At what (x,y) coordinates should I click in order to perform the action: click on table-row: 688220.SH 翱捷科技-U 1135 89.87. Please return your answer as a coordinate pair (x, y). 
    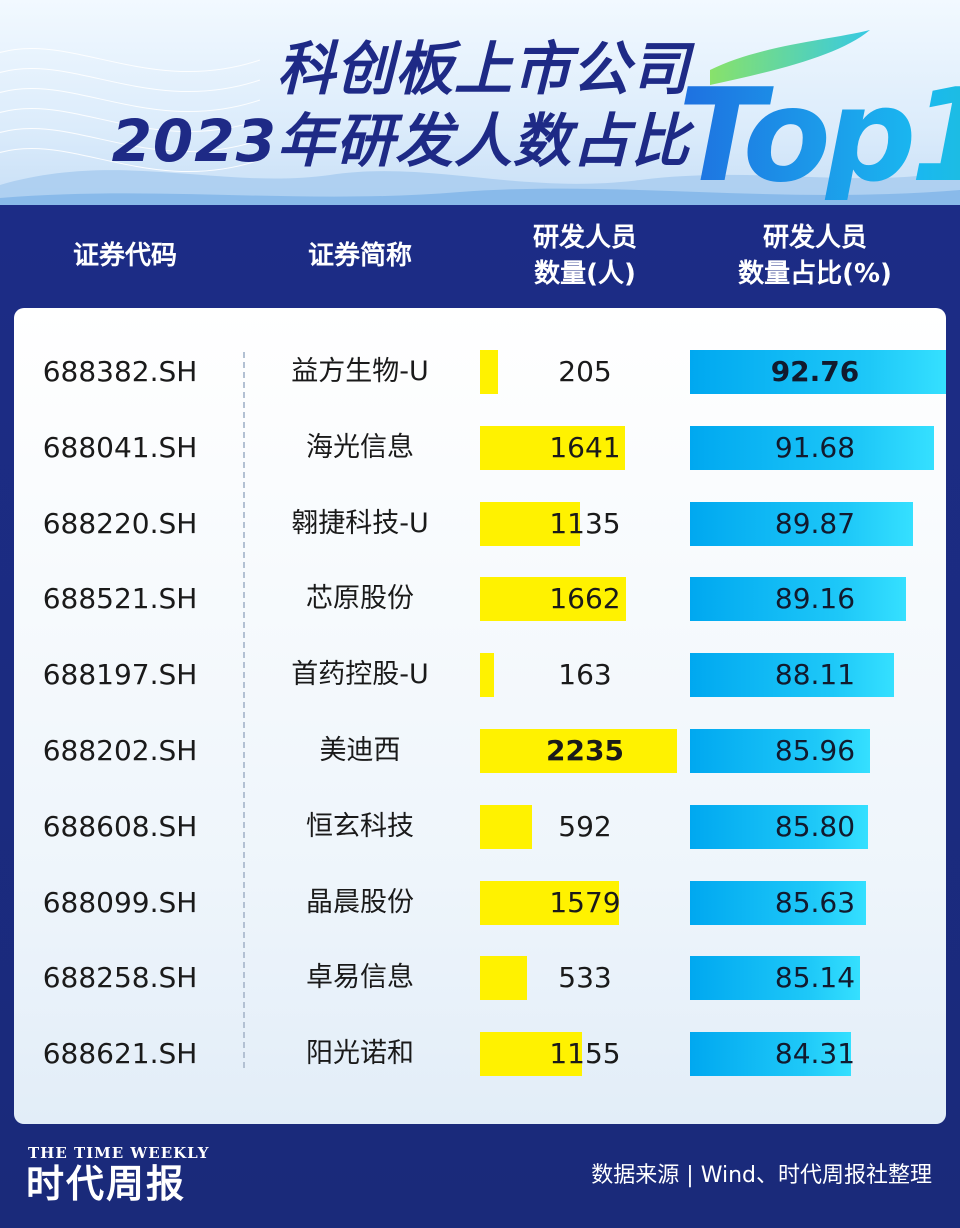
    Looking at the image, I should click on (480, 523).